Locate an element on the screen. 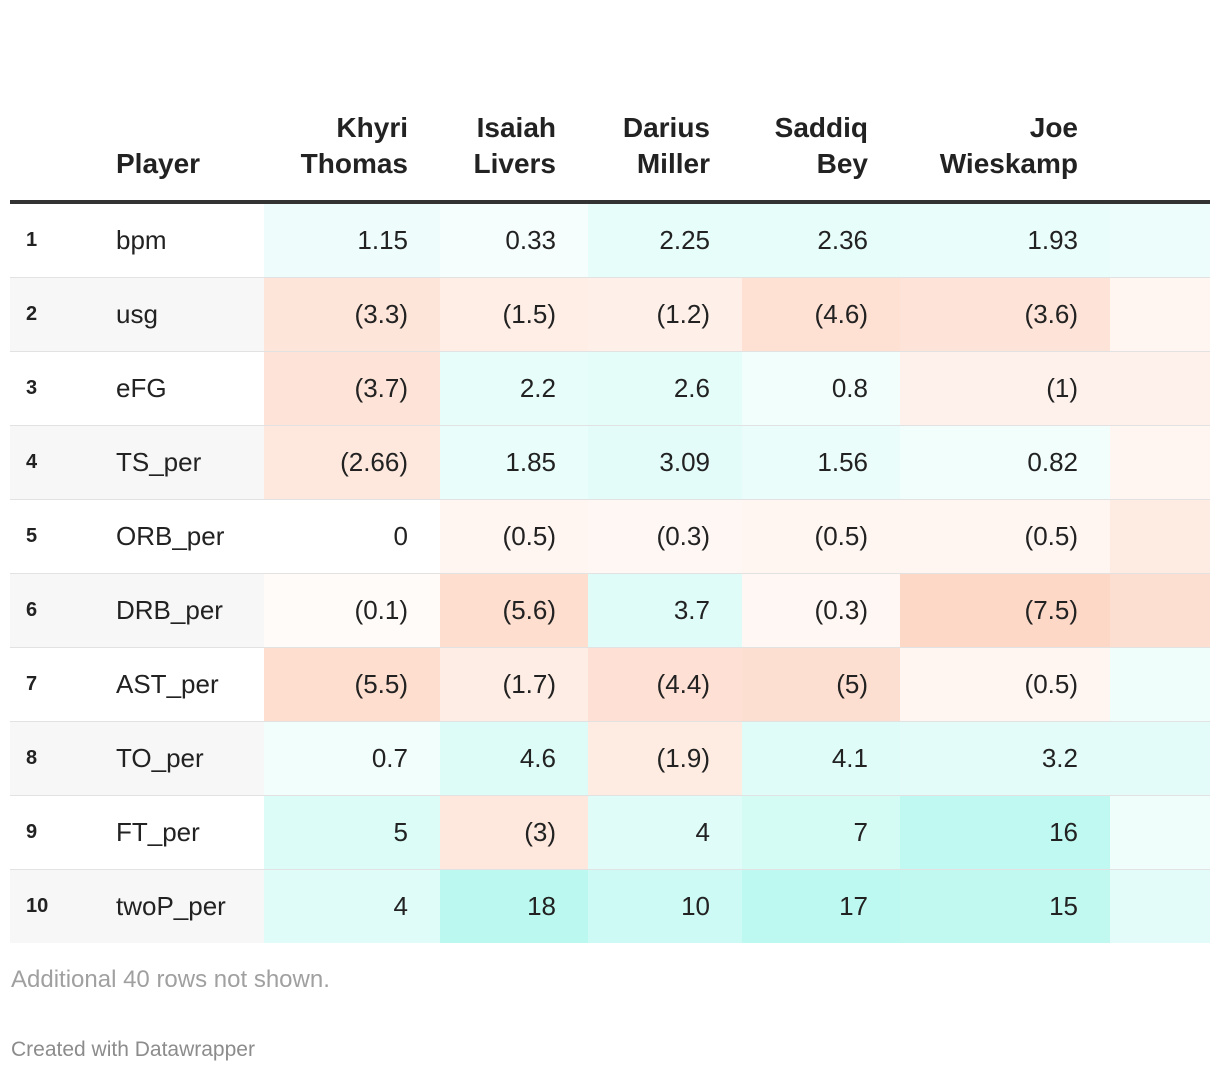 The height and width of the screenshot is (1074, 1220). value-cell: 1.3 is located at coordinates (1160, 240).